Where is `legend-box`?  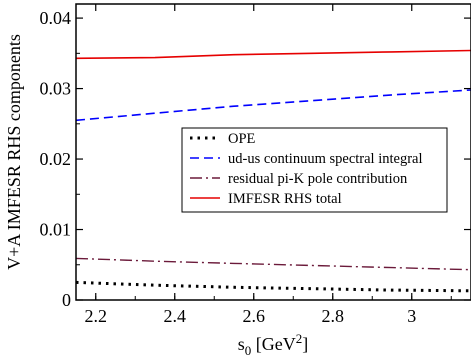
legend-box is located at coordinates (314, 170).